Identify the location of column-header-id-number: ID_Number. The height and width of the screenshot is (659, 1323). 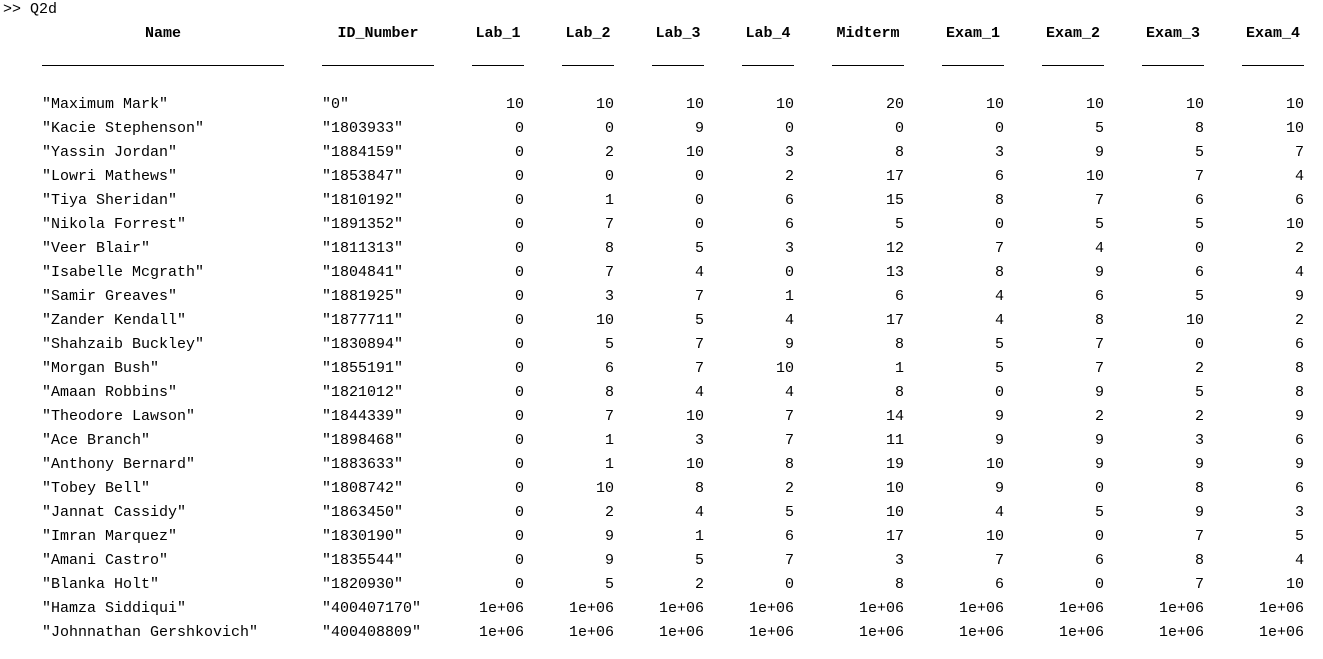
(378, 33).